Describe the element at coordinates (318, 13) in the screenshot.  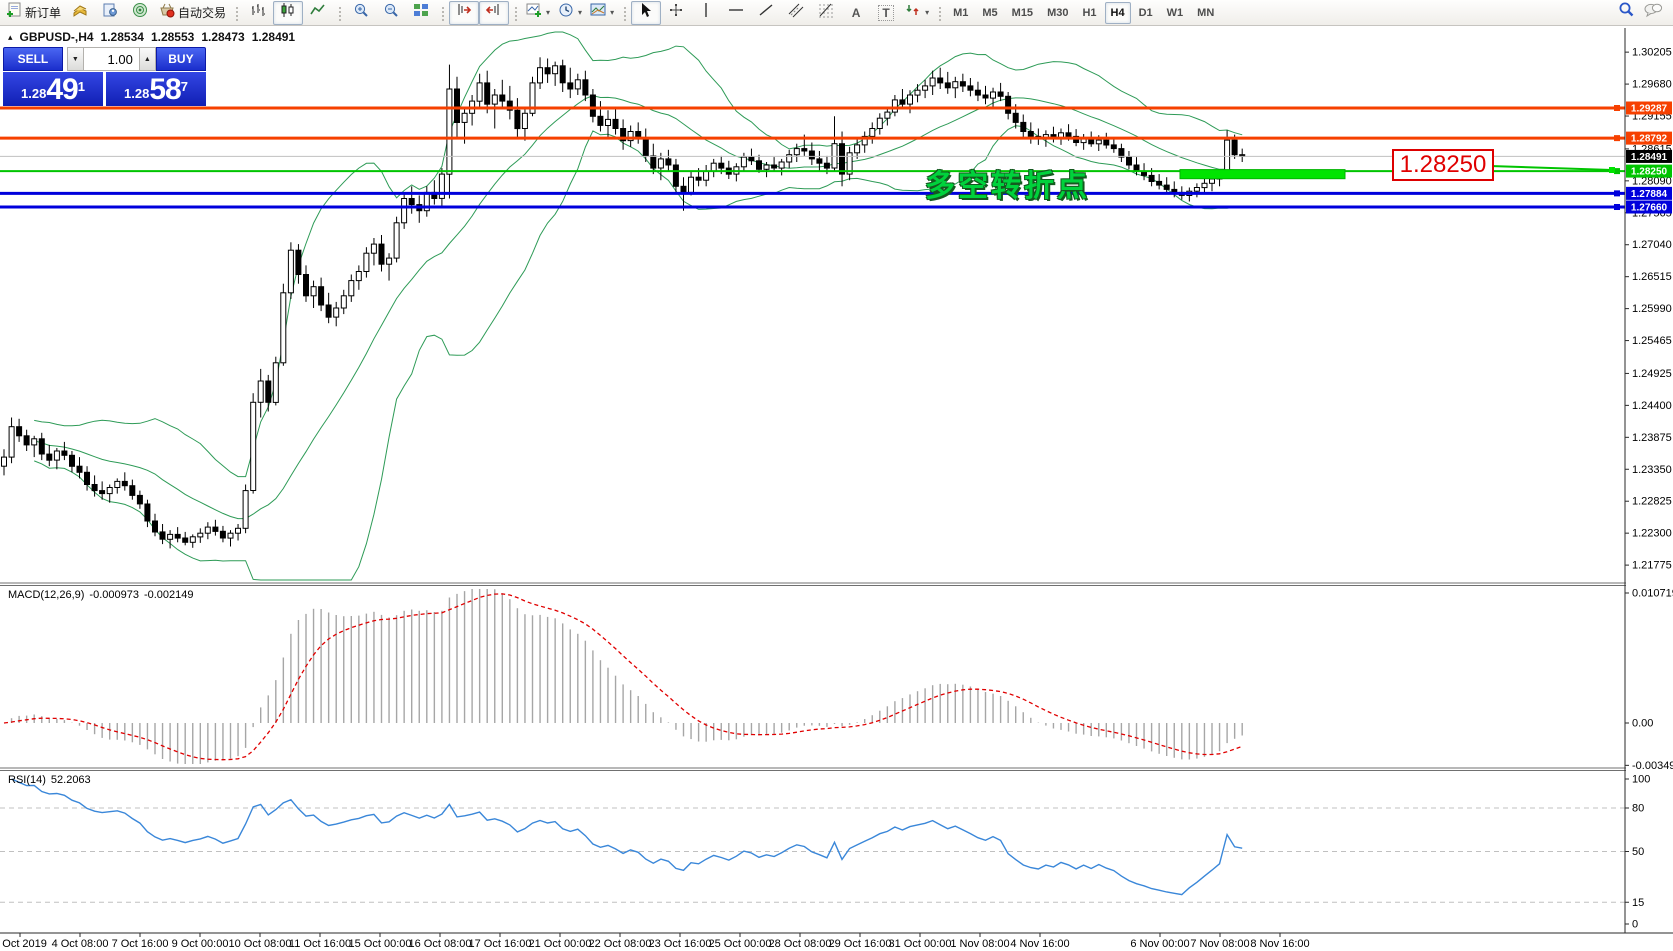
I see `line-chart-button` at that location.